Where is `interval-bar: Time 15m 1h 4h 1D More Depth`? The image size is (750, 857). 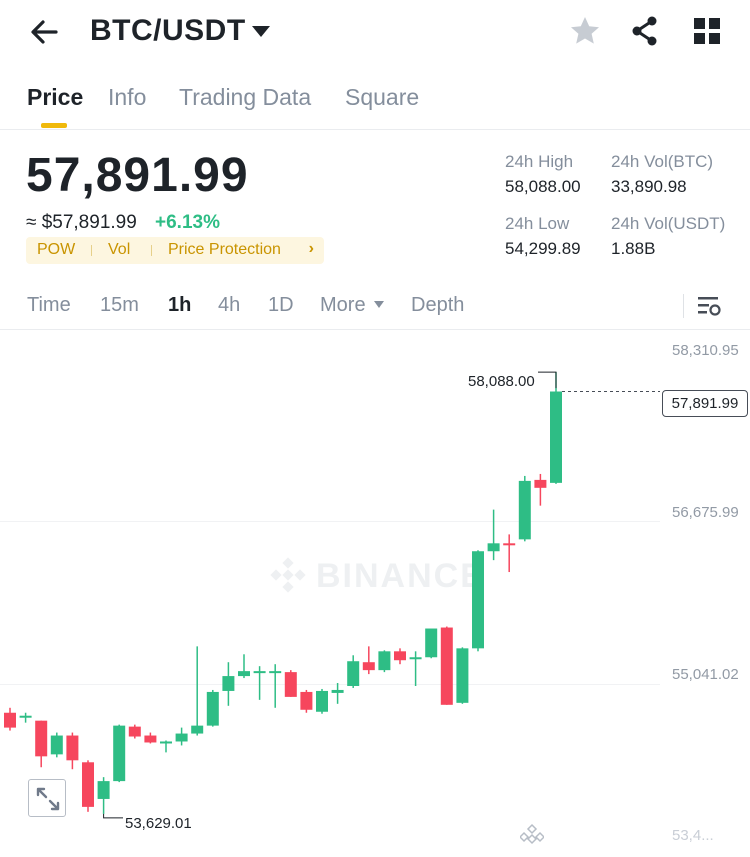
interval-bar: Time 15m 1h 4h 1D More Depth is located at coordinates (375, 306).